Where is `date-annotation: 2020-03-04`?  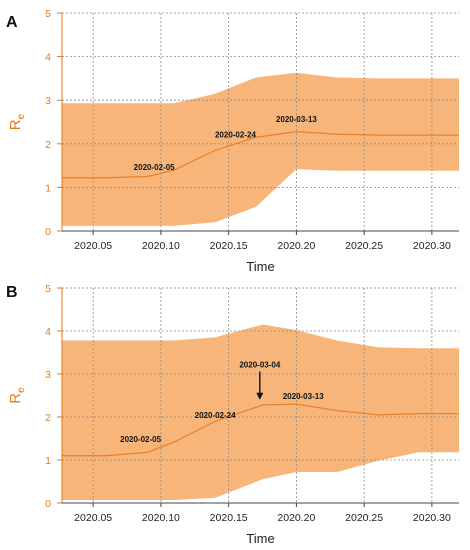
date-annotation: 2020-03-04 is located at coordinates (259, 365).